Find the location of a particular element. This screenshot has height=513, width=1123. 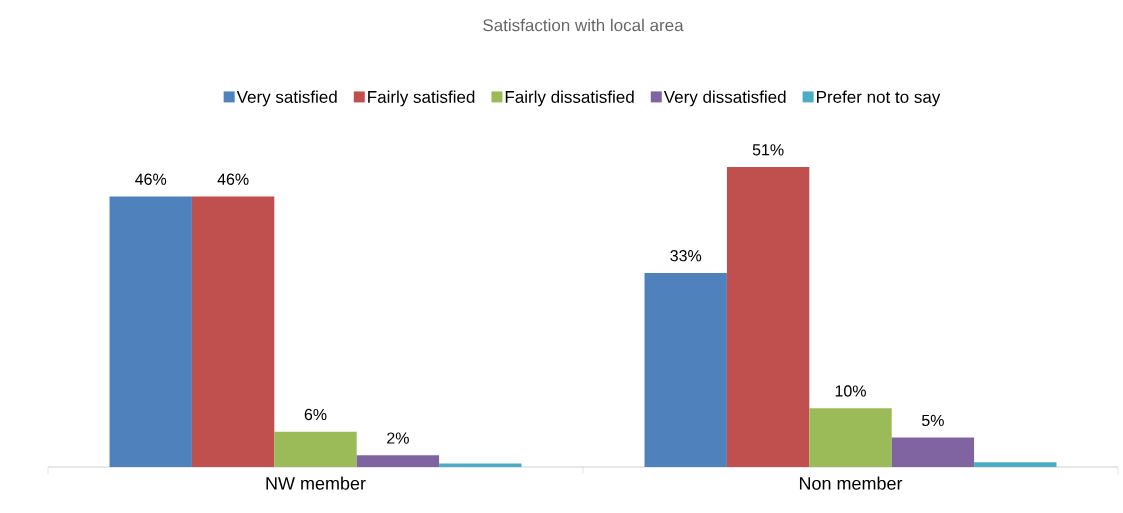

data-label: 2% is located at coordinates (398, 438).